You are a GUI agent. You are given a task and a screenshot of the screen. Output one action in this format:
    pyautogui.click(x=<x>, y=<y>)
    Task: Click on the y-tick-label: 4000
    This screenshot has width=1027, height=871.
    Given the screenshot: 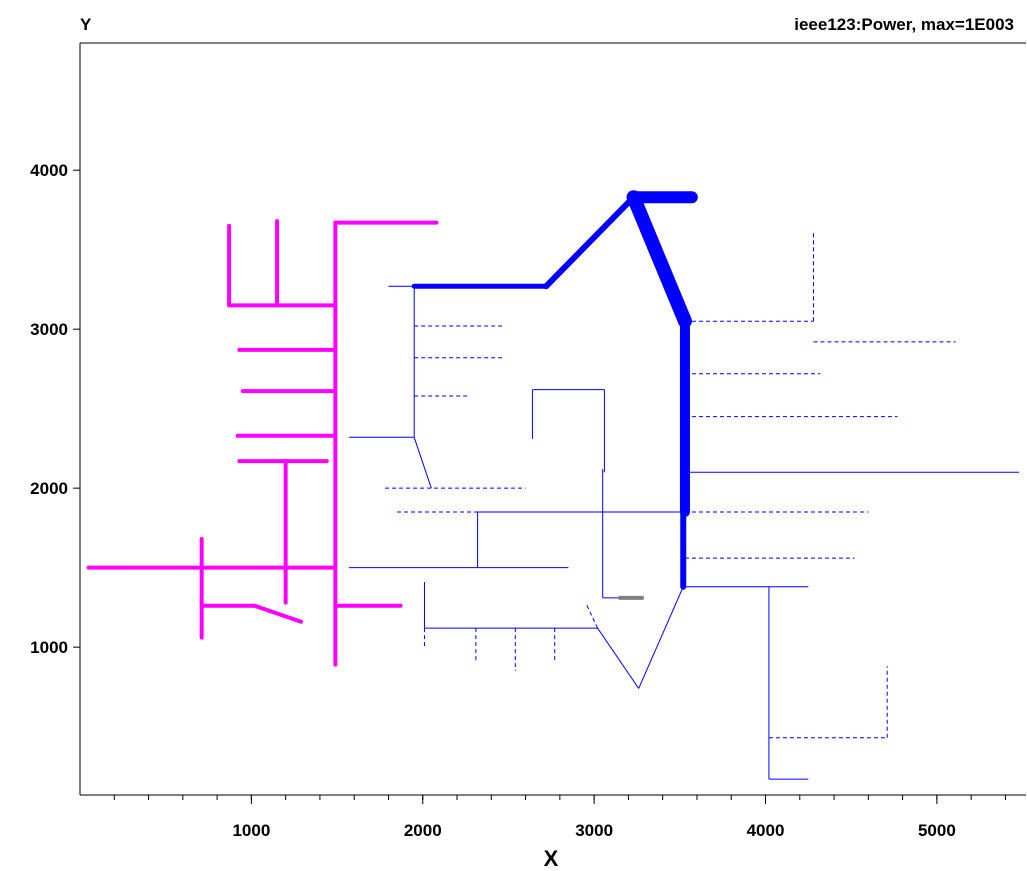 What is the action you would take?
    pyautogui.click(x=49, y=170)
    